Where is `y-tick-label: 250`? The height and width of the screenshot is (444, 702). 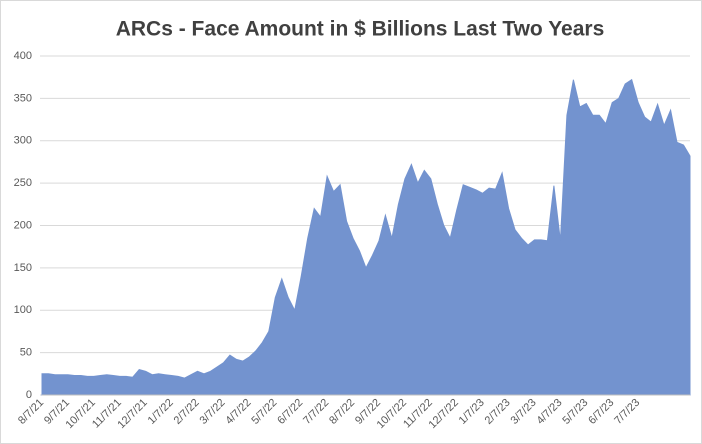 y-tick-label: 250 is located at coordinates (23, 183).